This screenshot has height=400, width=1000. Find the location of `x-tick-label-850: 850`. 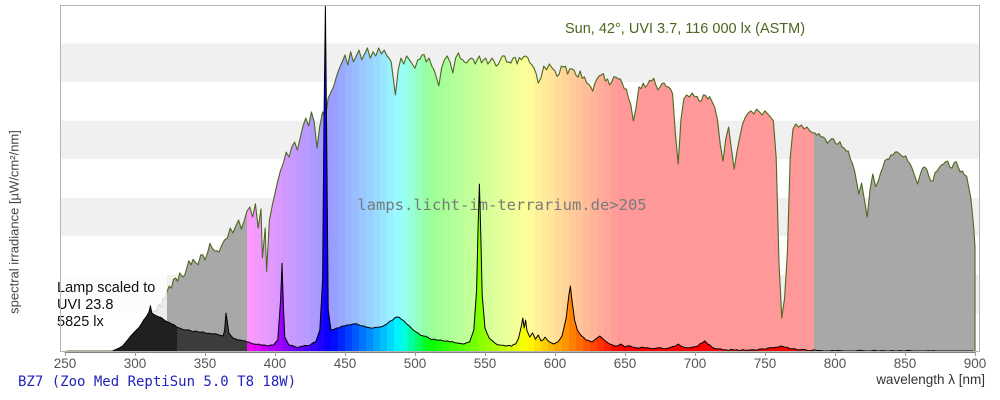

x-tick-label-850: 850 is located at coordinates (905, 363).